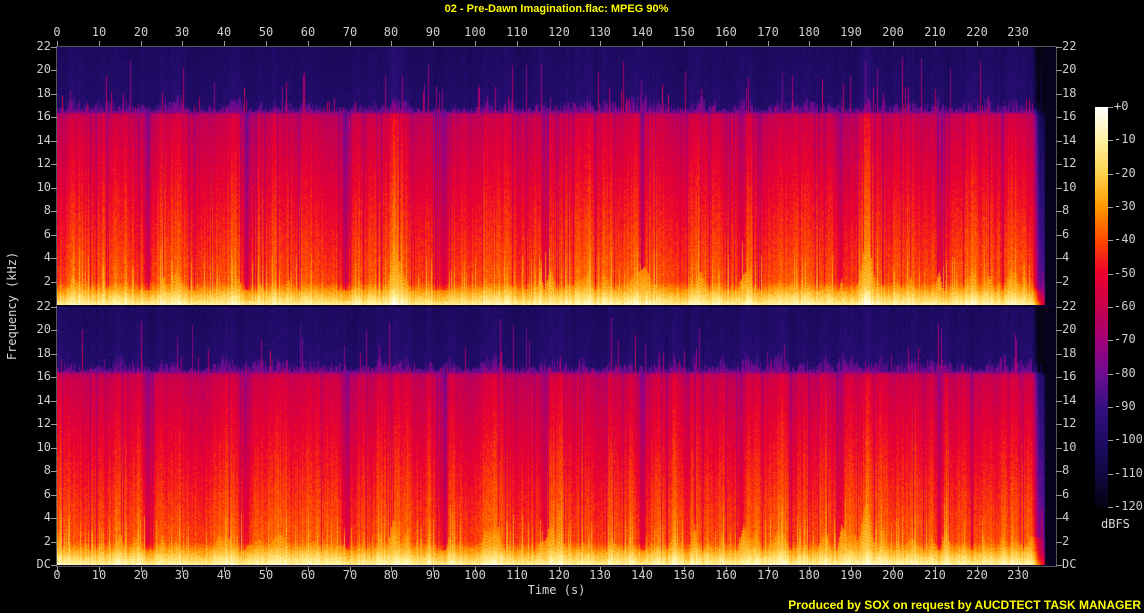 The height and width of the screenshot is (613, 1144). Describe the element at coordinates (12, 306) in the screenshot. I see `frequency-axis-label: Frequency (kHz)` at that location.